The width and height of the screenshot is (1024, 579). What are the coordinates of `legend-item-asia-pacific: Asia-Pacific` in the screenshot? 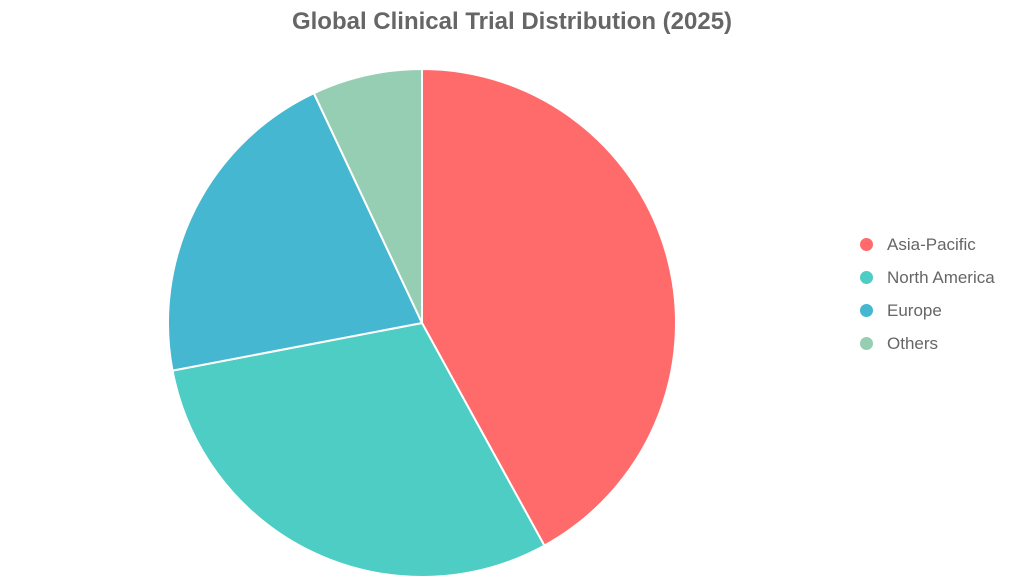 It's located at (927, 244).